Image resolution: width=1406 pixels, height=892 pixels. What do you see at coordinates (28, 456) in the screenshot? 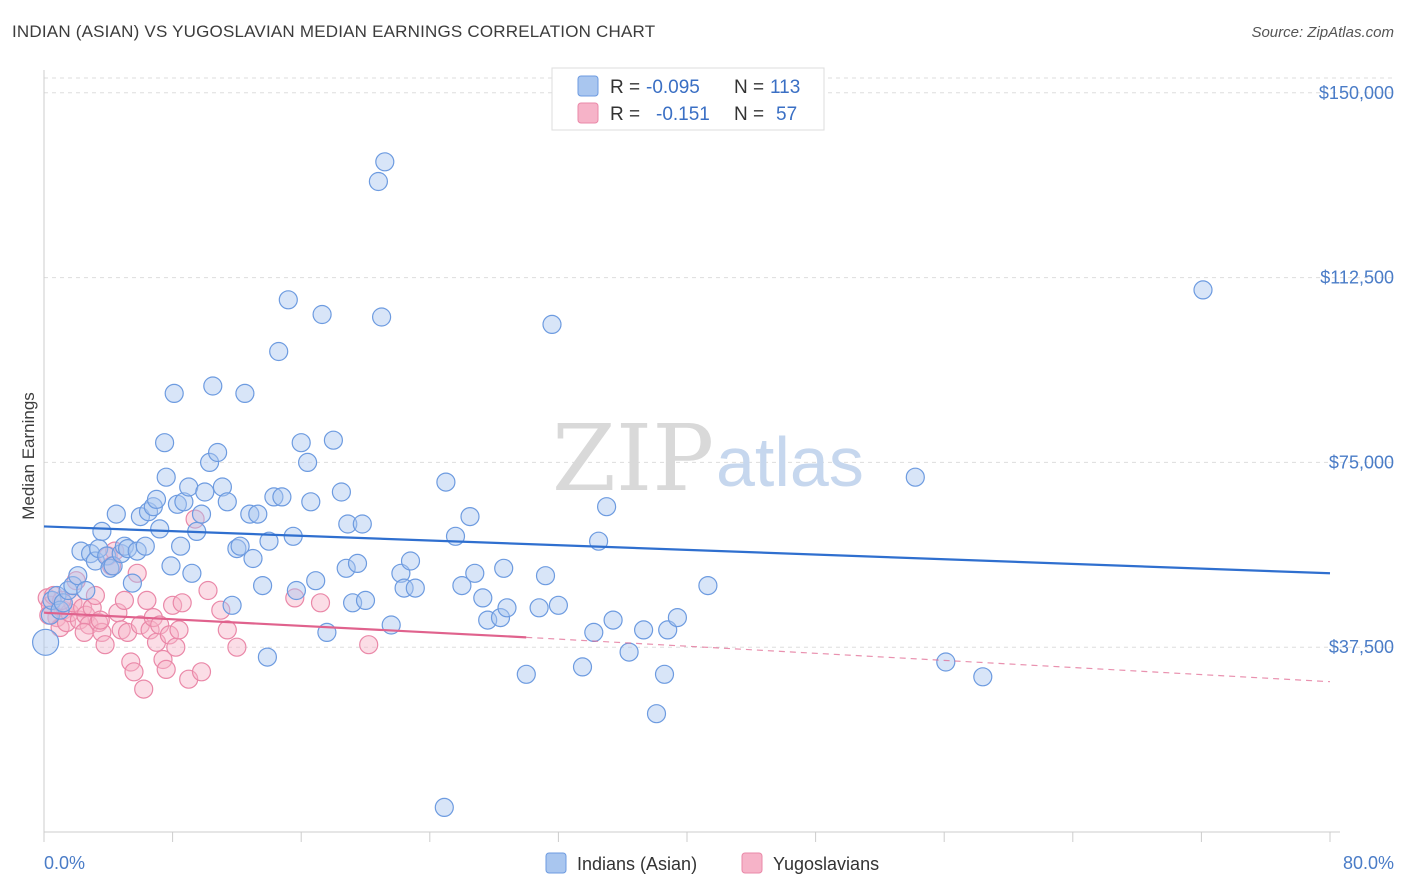
I see `y-axis-label: Median Earnings` at bounding box center [28, 456].